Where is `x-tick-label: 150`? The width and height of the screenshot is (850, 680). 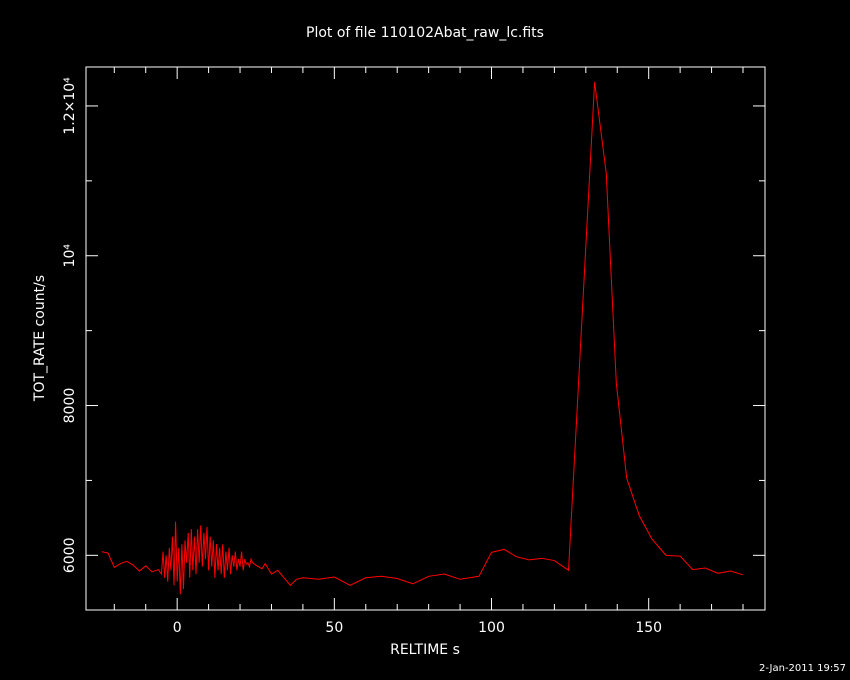 x-tick-label: 150 is located at coordinates (648, 628).